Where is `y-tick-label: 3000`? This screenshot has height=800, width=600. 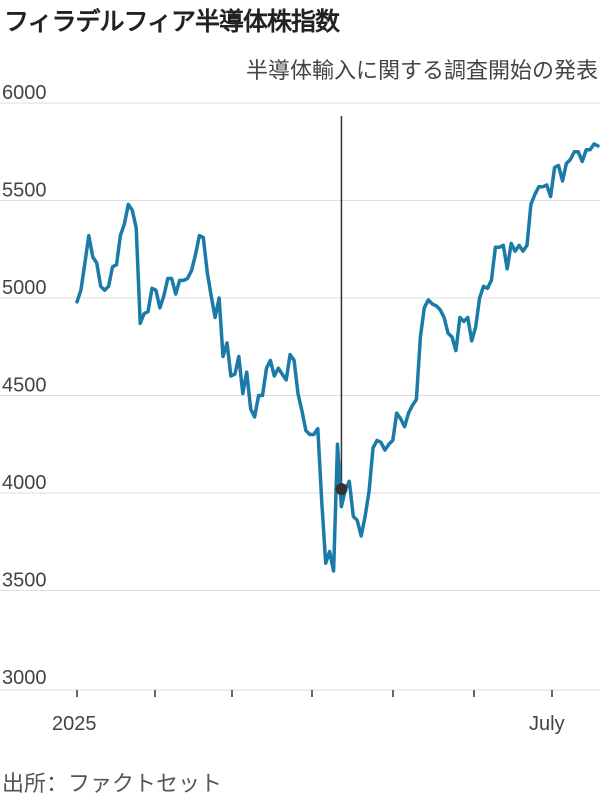 y-tick-label: 3000 is located at coordinates (24, 678).